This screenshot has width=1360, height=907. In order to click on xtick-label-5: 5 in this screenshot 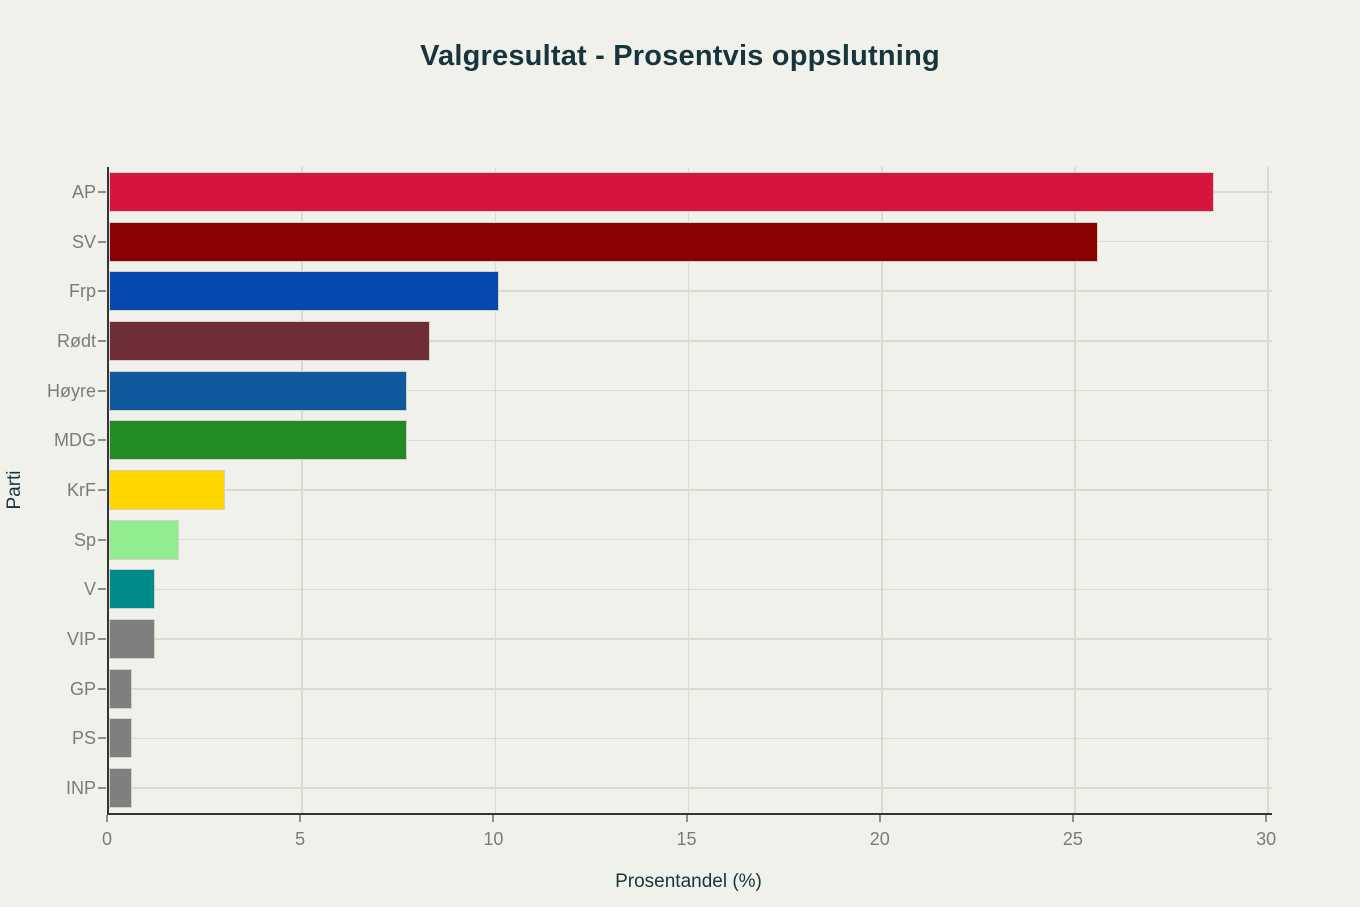, I will do `click(300, 839)`.